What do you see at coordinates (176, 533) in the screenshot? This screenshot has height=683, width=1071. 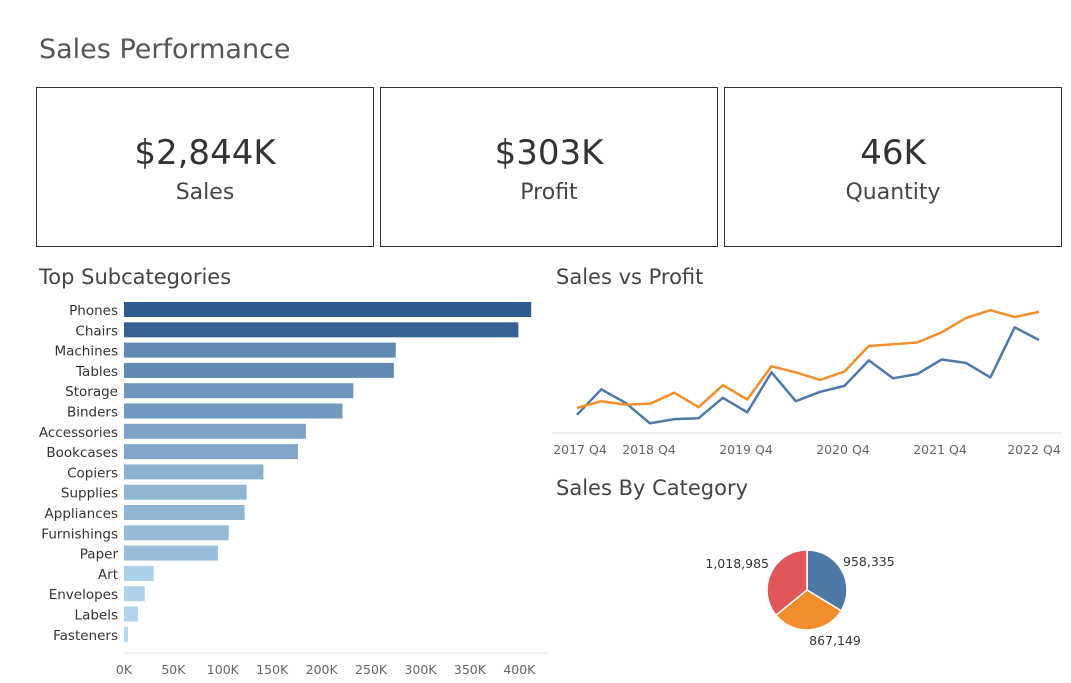 I see `bar-furnishings` at bounding box center [176, 533].